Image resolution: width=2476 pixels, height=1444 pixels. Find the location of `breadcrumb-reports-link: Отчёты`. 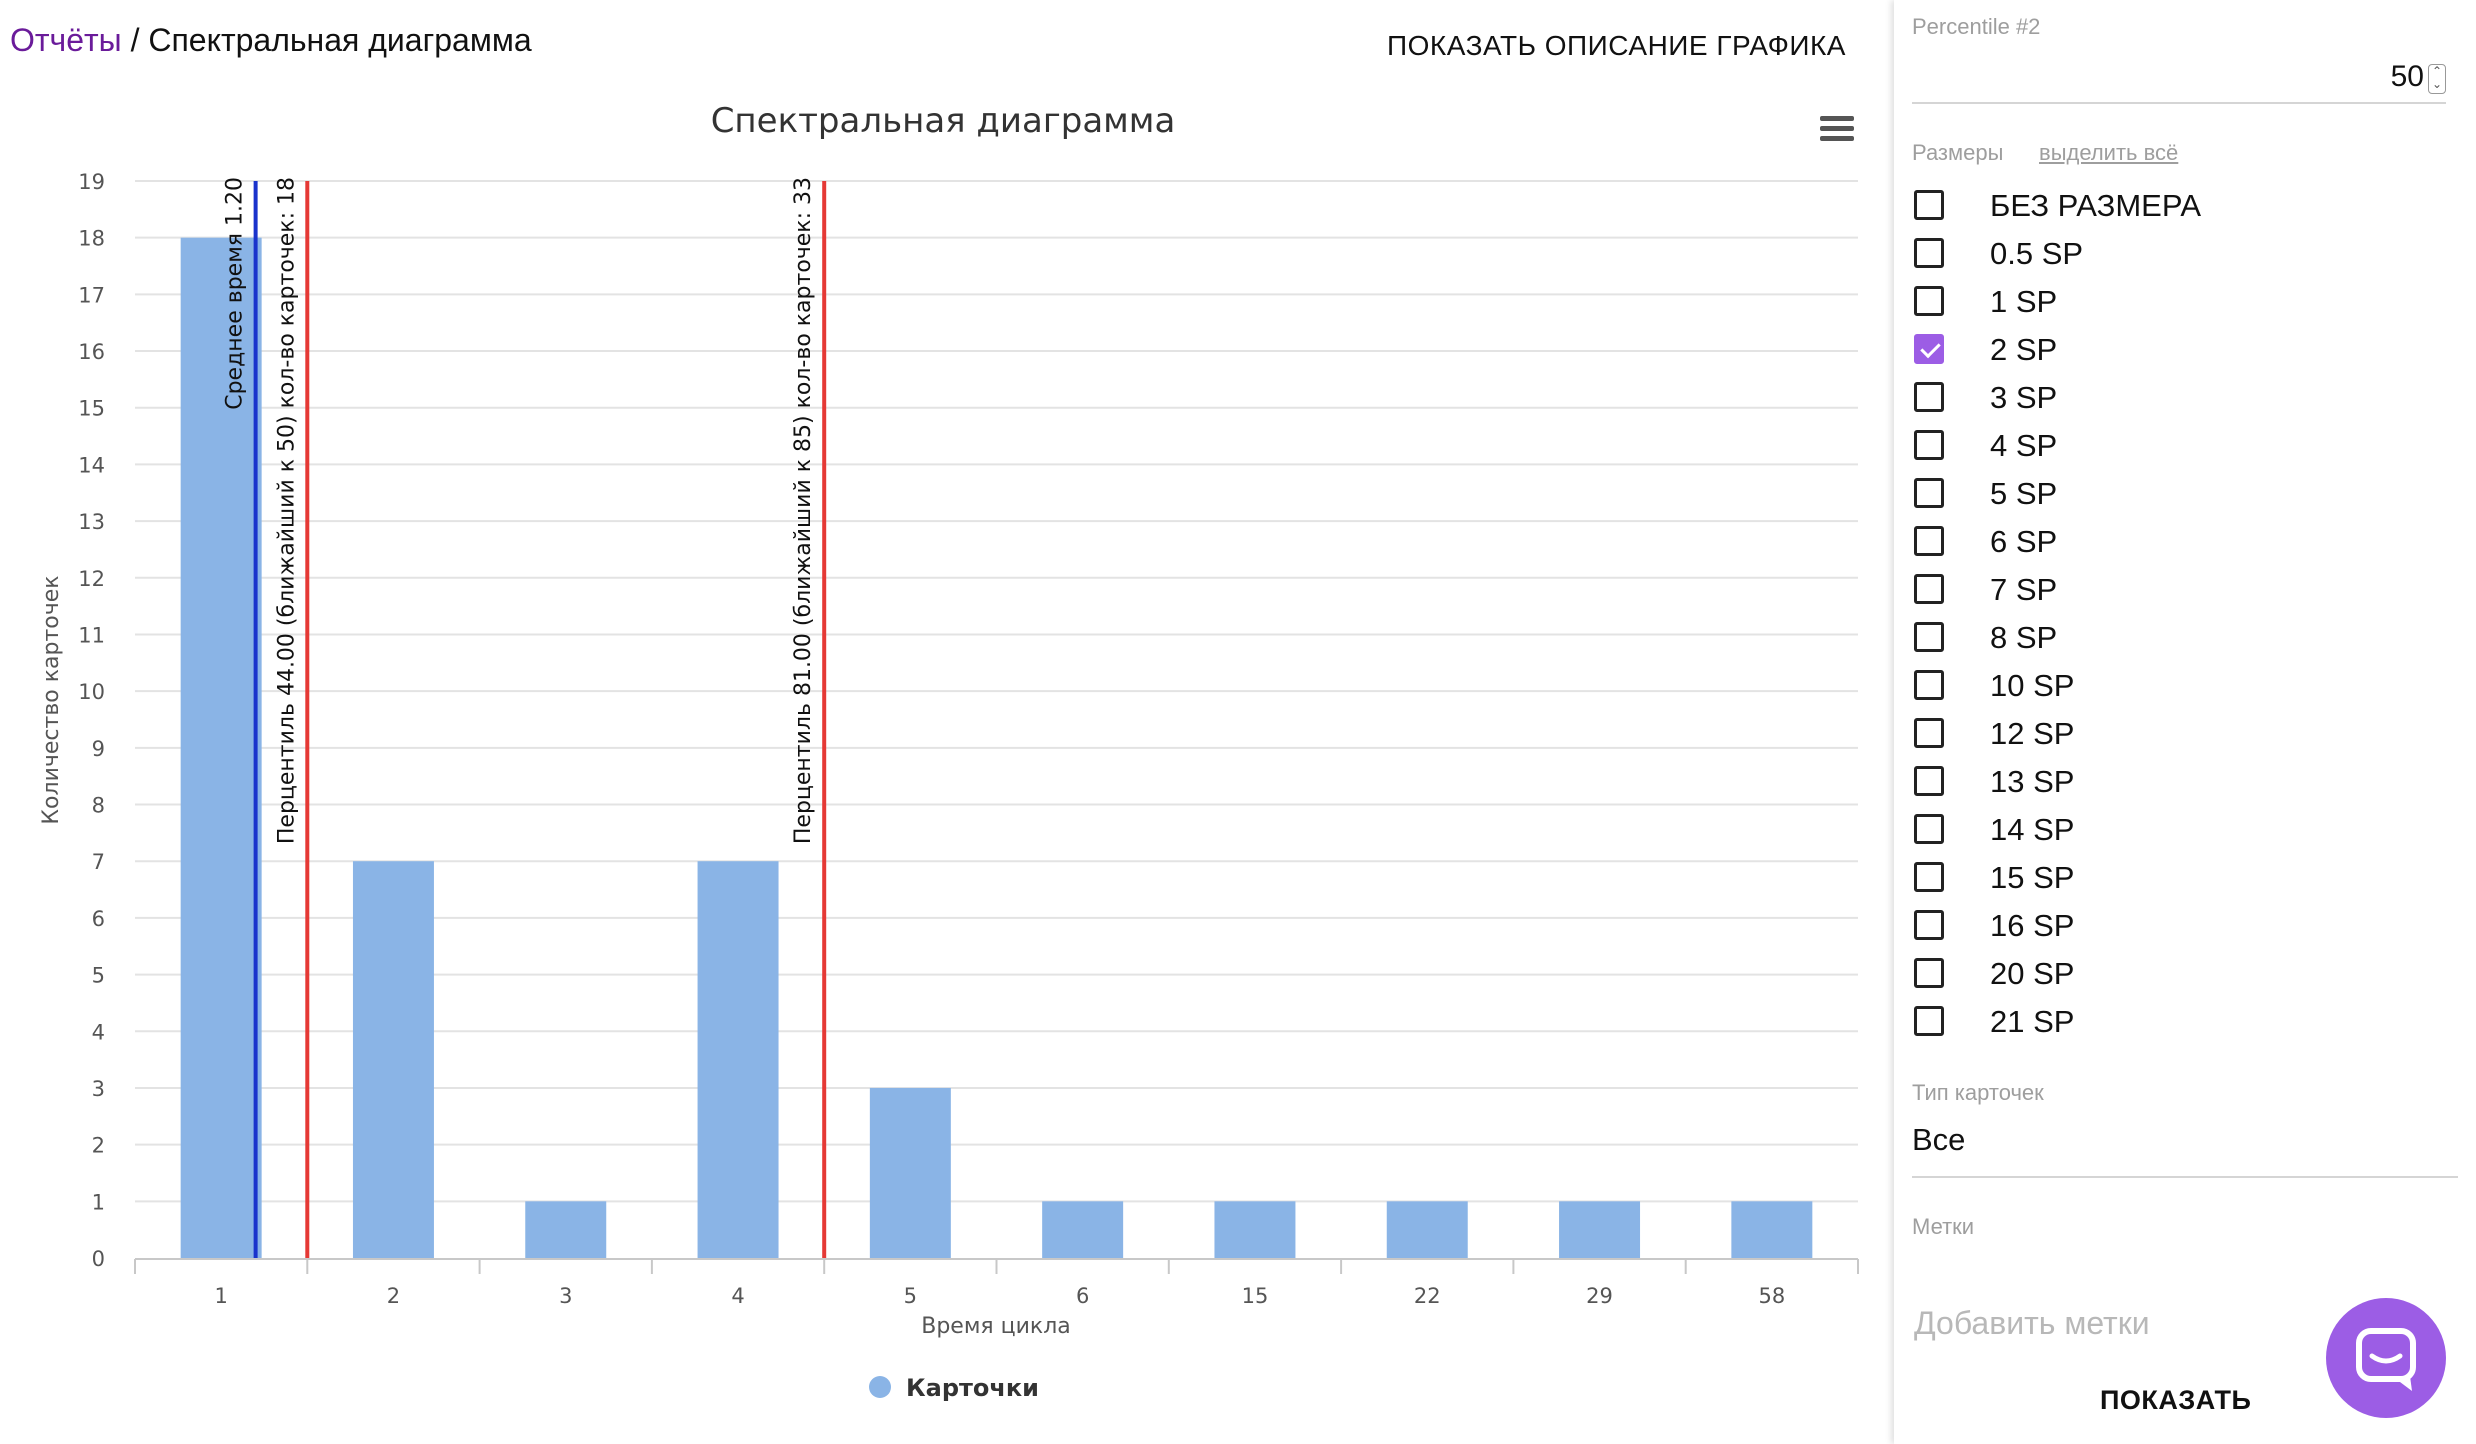

breadcrumb-reports-link: Отчёты is located at coordinates (66, 40).